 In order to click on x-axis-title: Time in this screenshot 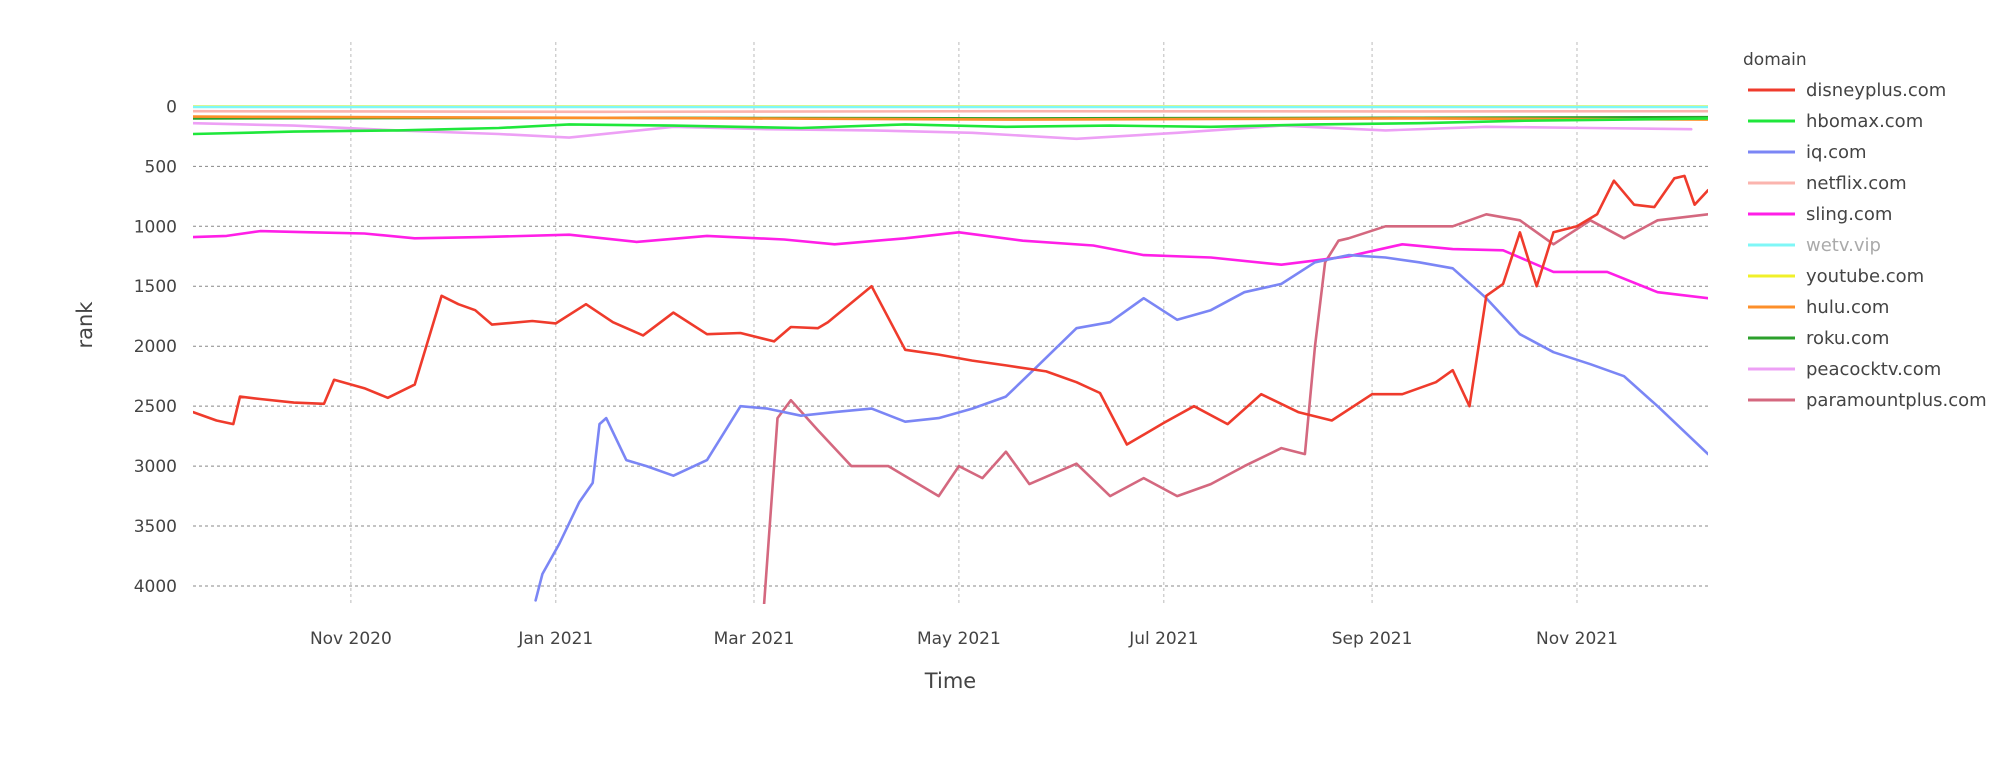, I will do `click(950, 681)`.